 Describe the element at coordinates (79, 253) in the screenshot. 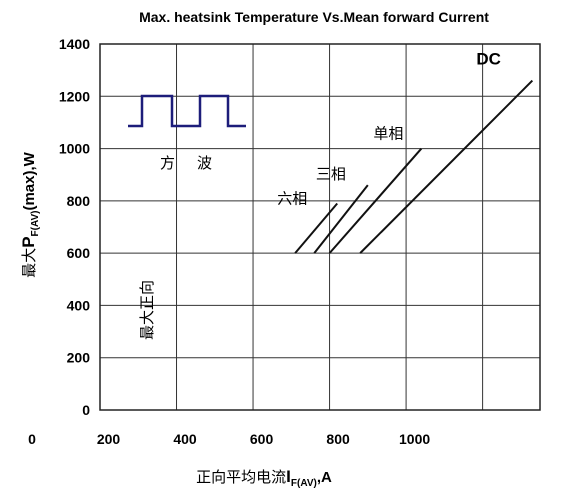

I see `y-tick-label-3: 600` at that location.